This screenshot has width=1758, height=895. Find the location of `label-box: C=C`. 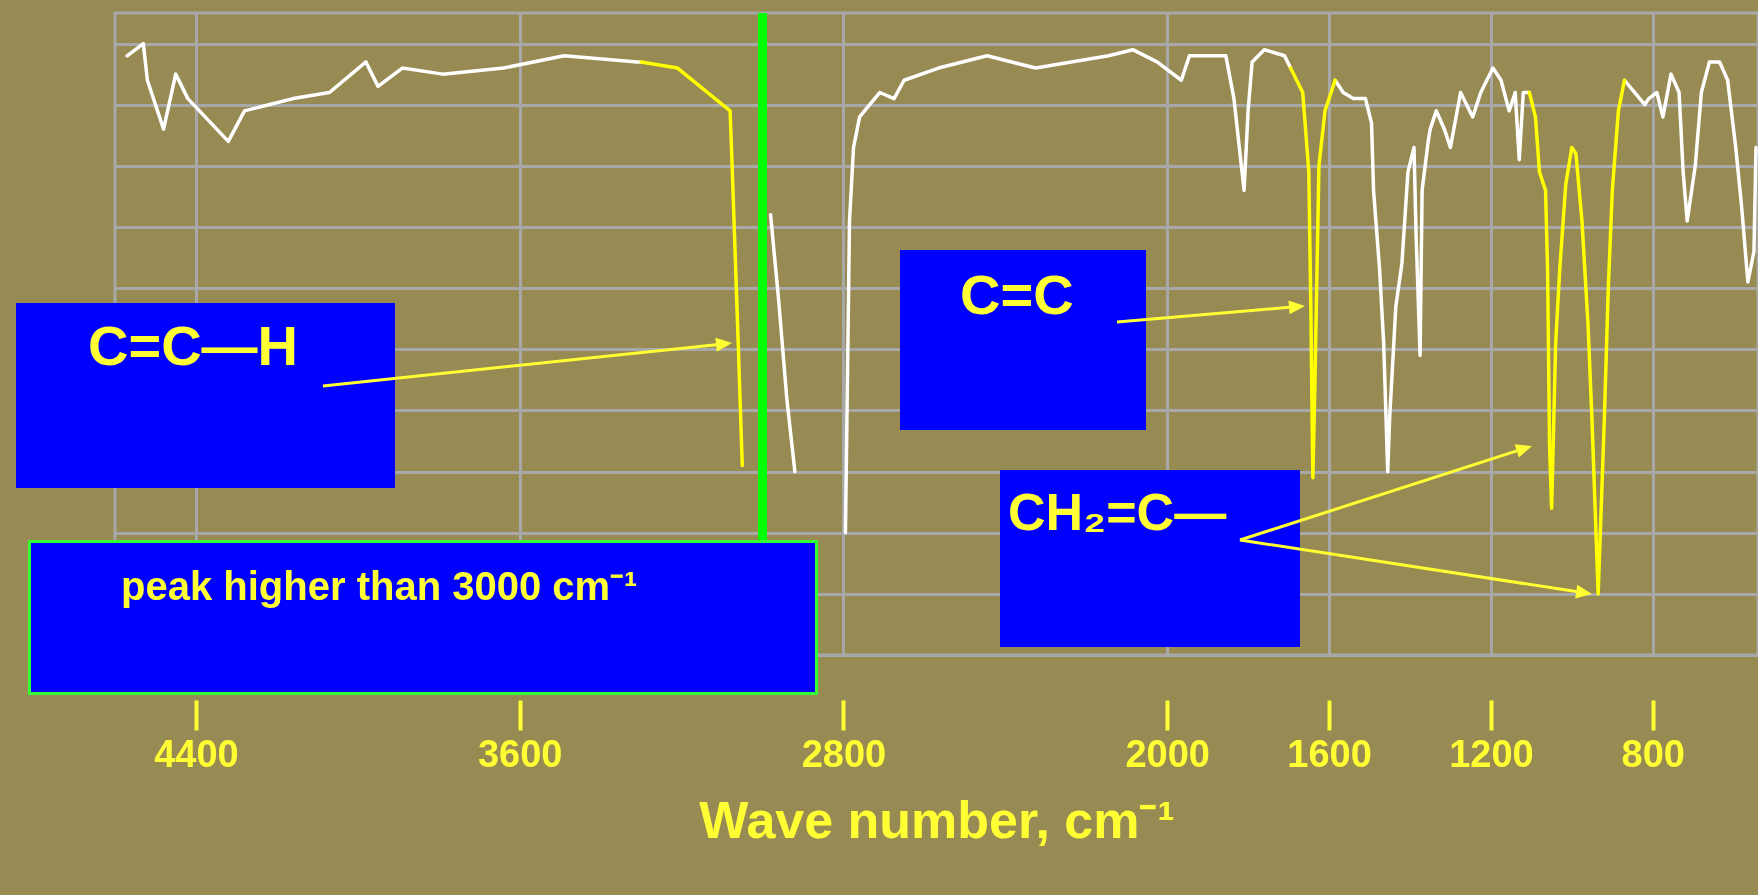

label-box: C=C is located at coordinates (1023, 340).